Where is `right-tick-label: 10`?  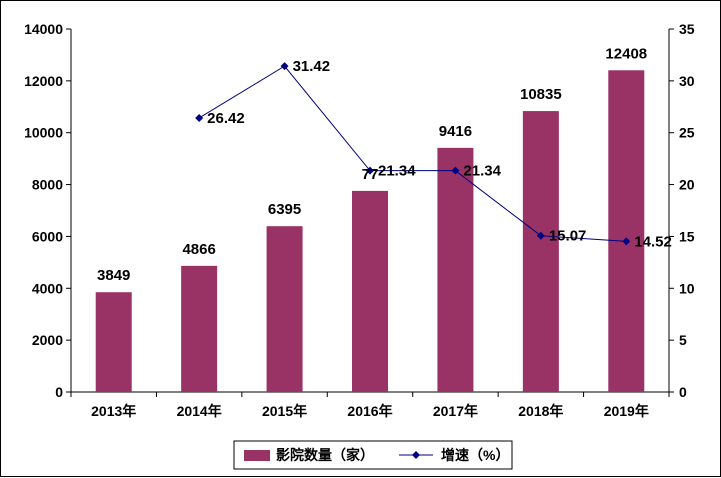 right-tick-label: 10 is located at coordinates (687, 288).